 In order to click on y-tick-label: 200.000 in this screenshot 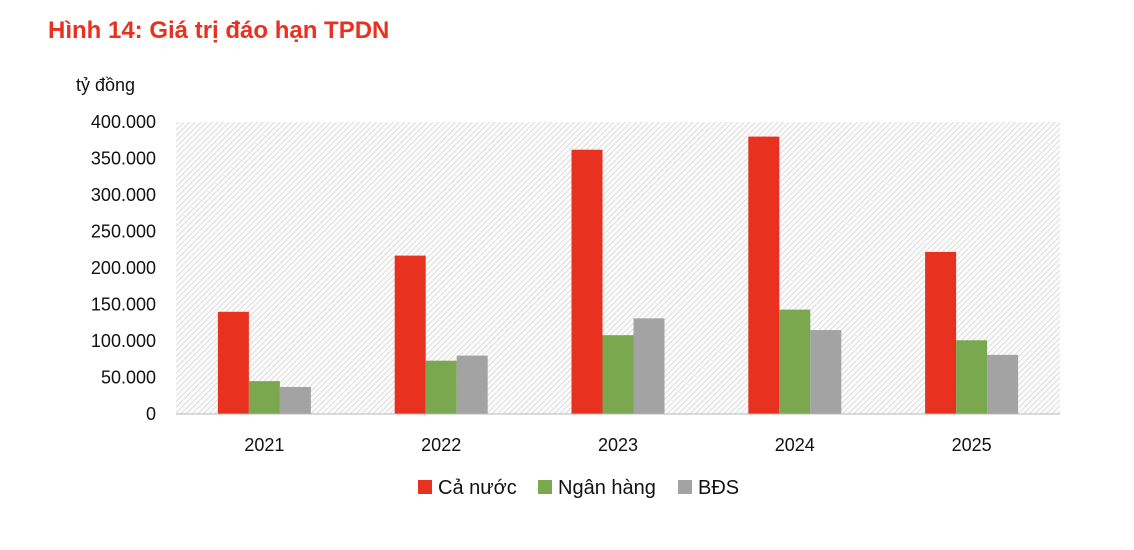, I will do `click(123, 268)`.